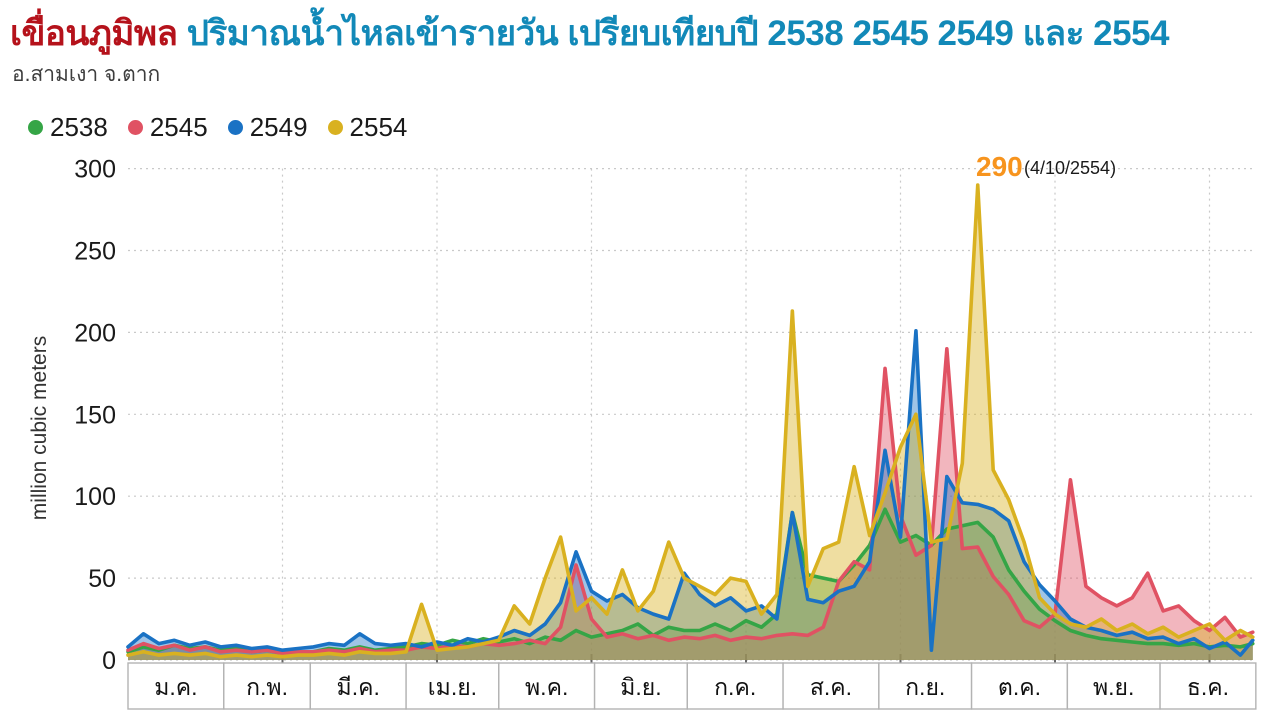 The image size is (1261, 711). I want to click on month-label-5: พ.ค., so click(546, 687).